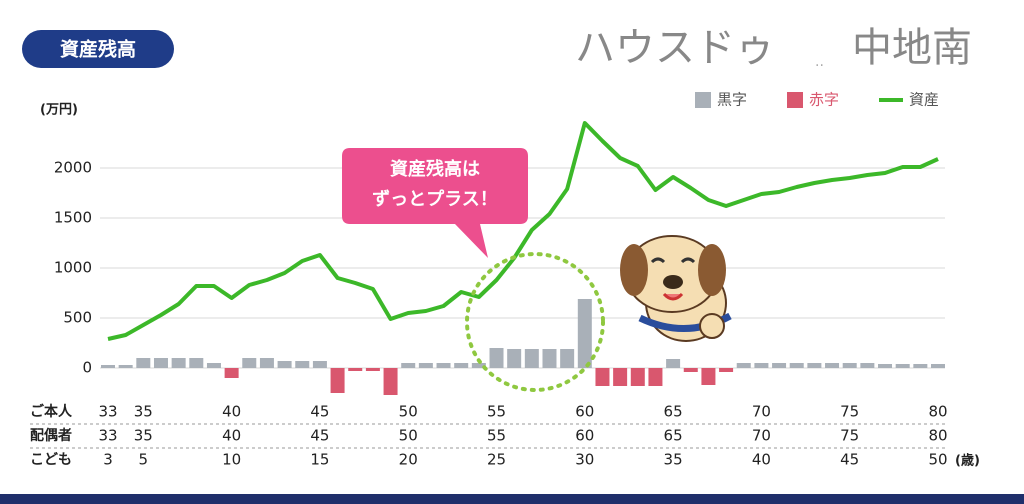  What do you see at coordinates (144, 460) in the screenshot?
I see `age-tick-label: 5` at bounding box center [144, 460].